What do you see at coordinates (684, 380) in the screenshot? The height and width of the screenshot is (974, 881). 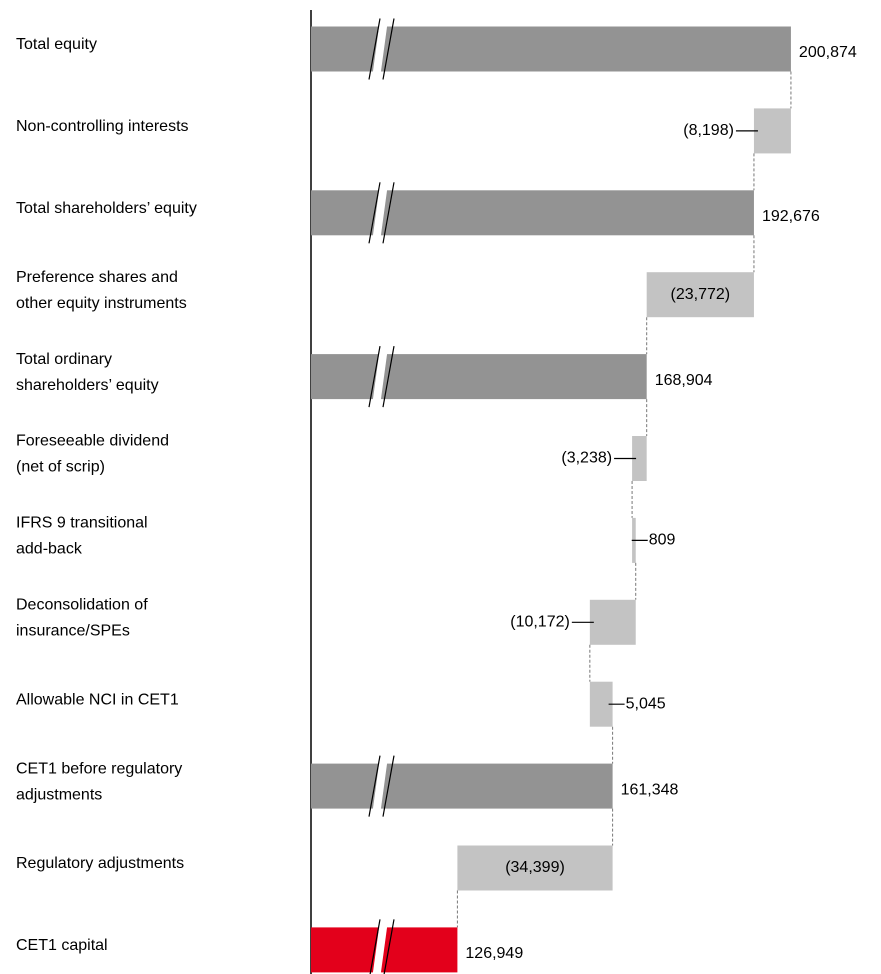 I see `value-label: 168,904` at bounding box center [684, 380].